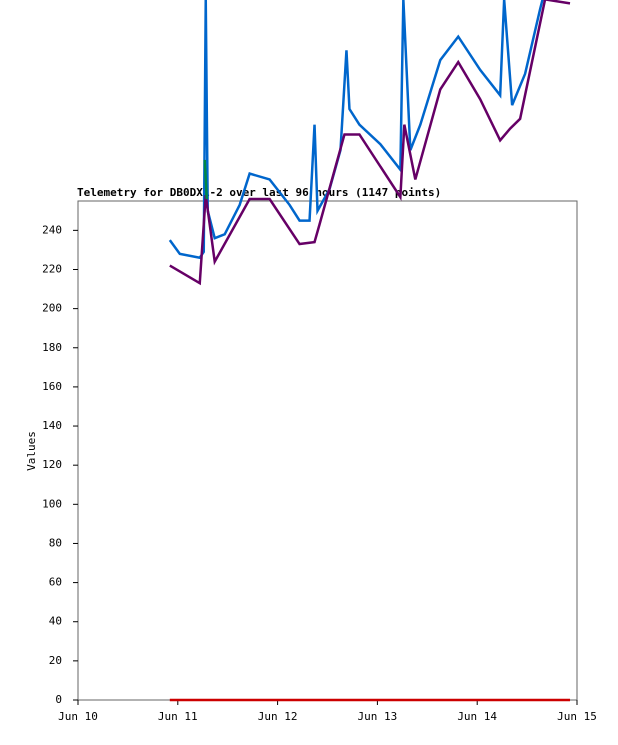 The width and height of the screenshot is (618, 745). What do you see at coordinates (55, 582) in the screenshot?
I see `y-tick-label: 60` at bounding box center [55, 582].